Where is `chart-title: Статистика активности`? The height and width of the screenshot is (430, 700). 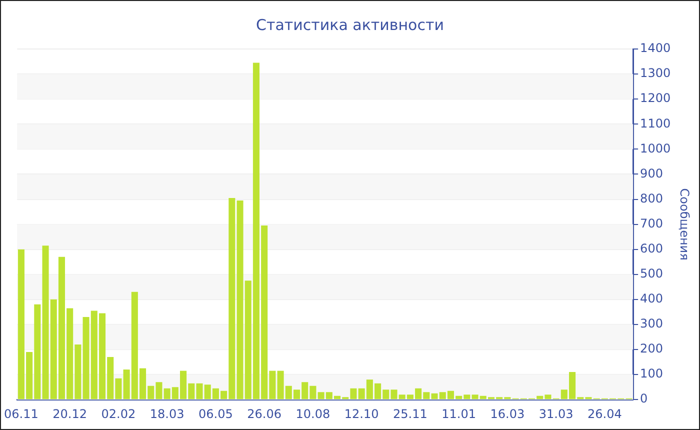
chart-title: Статистика активности is located at coordinates (350, 25).